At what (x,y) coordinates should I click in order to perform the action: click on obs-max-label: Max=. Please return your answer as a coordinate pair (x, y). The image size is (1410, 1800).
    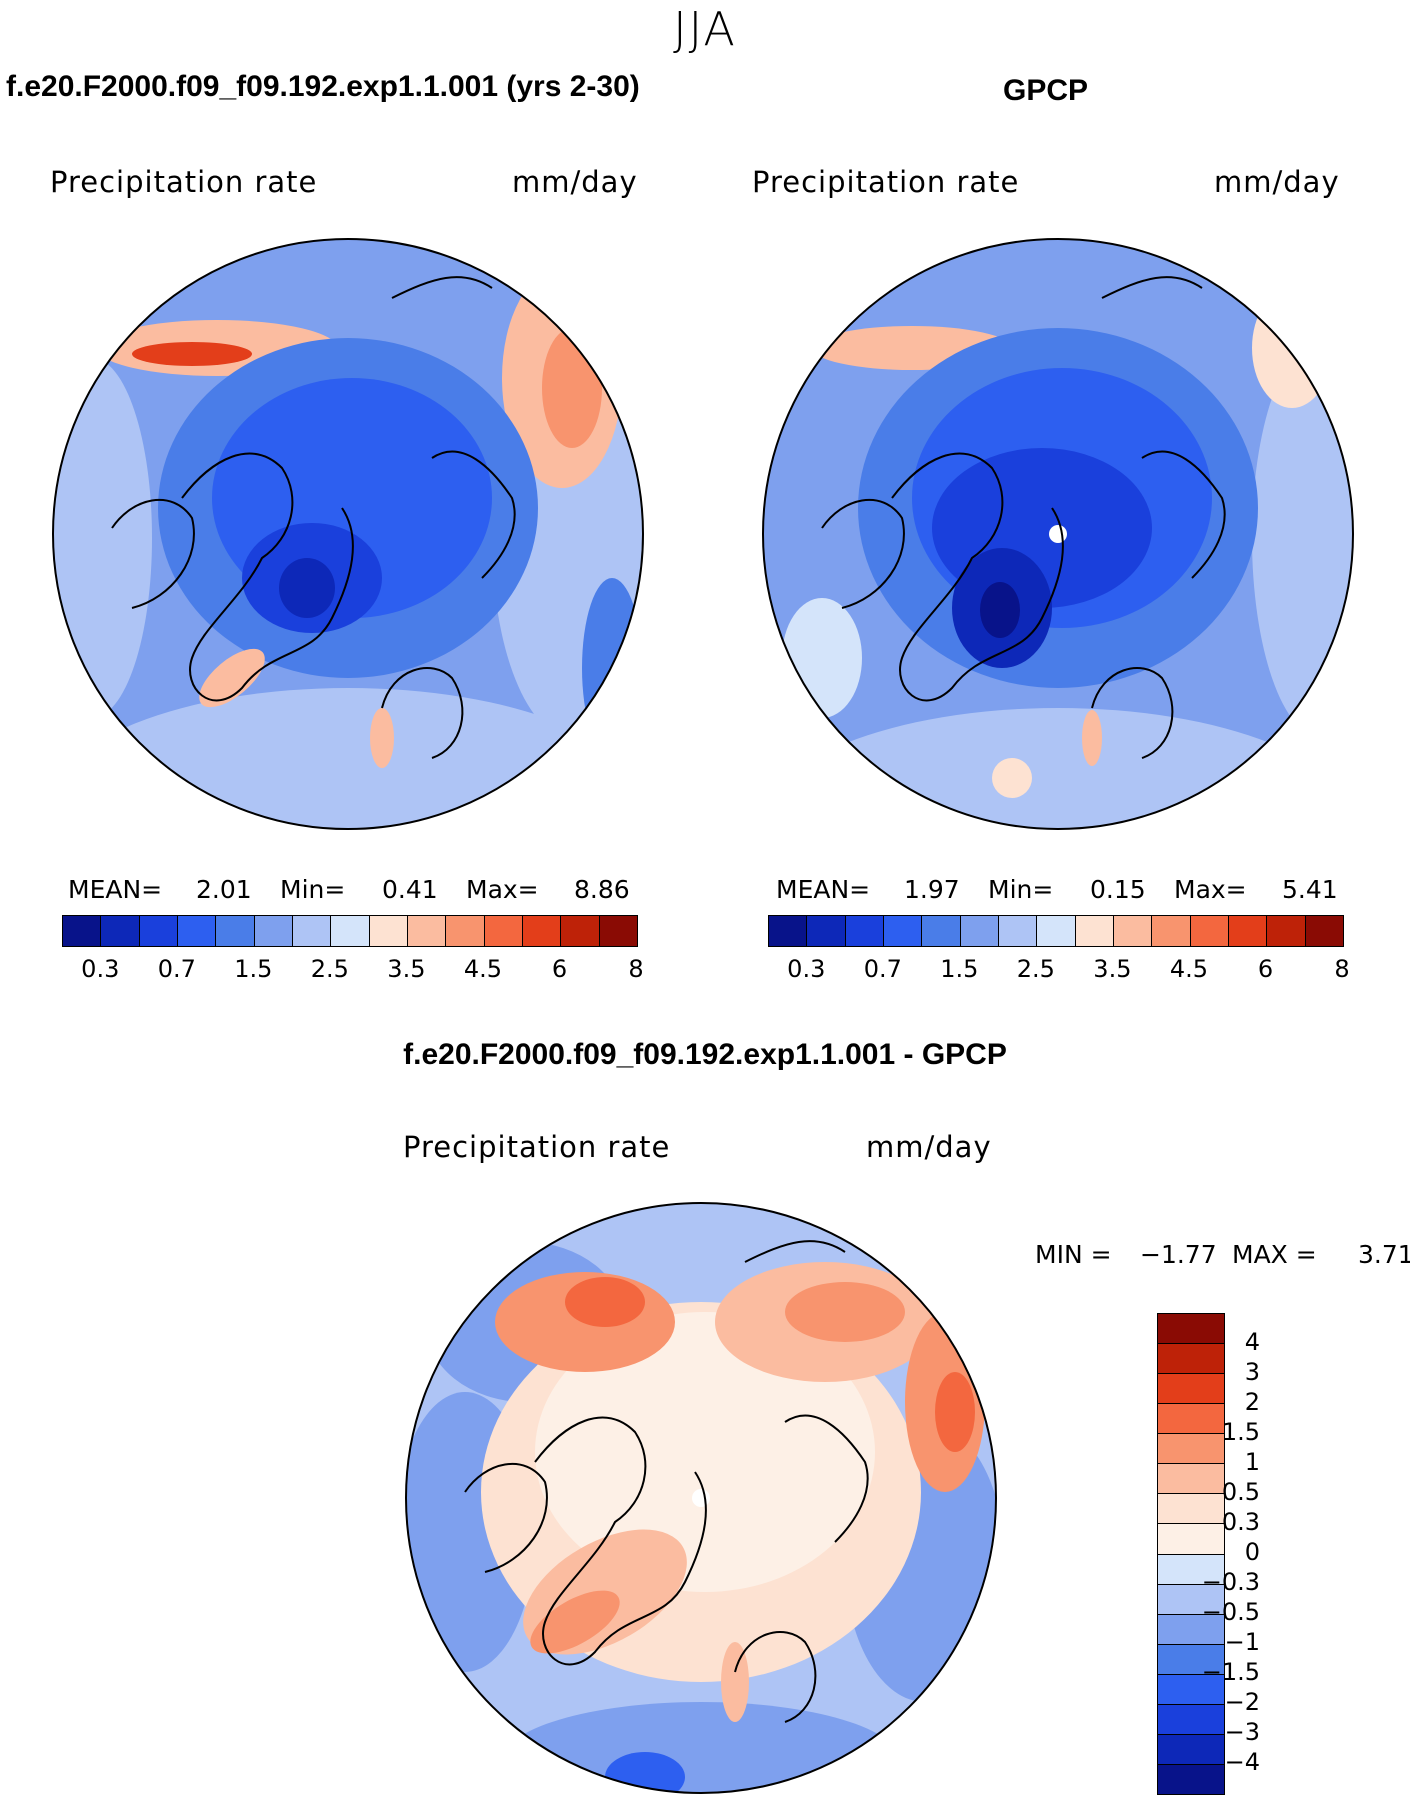
    Looking at the image, I should click on (1210, 889).